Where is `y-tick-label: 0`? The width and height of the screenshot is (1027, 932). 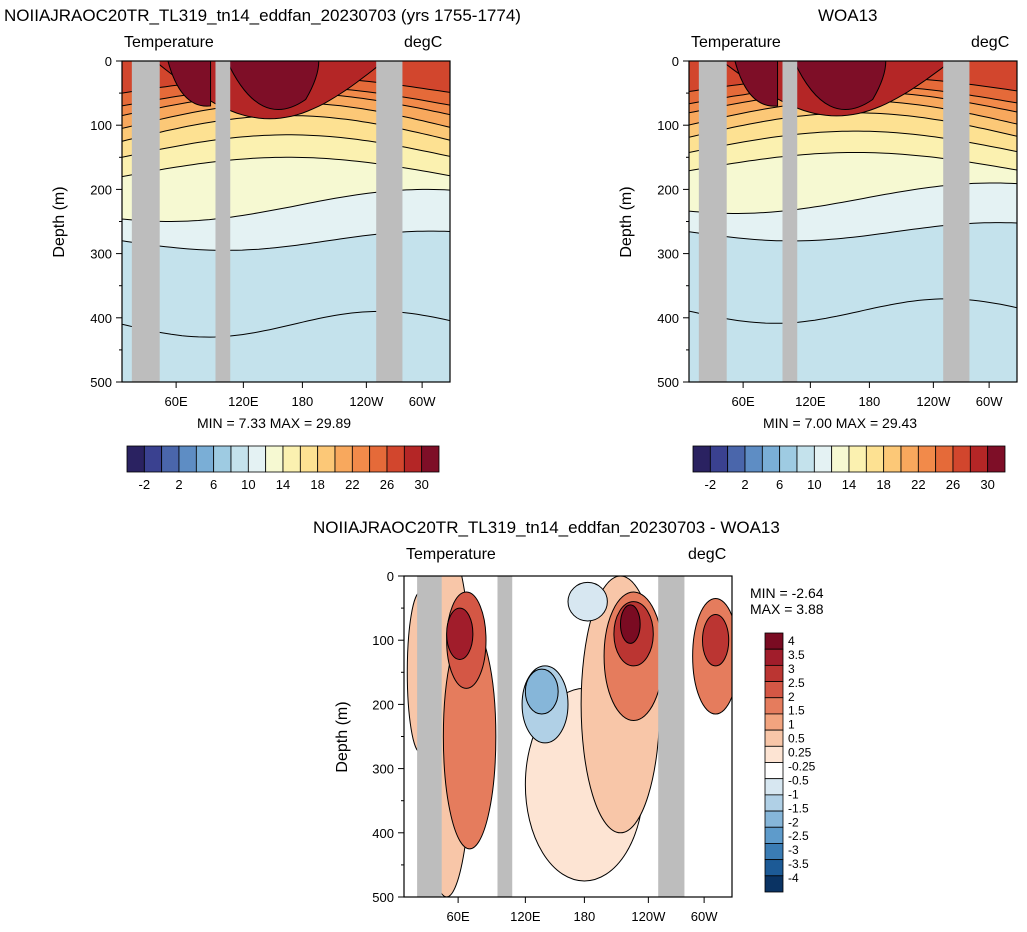
y-tick-label: 0 is located at coordinates (390, 576).